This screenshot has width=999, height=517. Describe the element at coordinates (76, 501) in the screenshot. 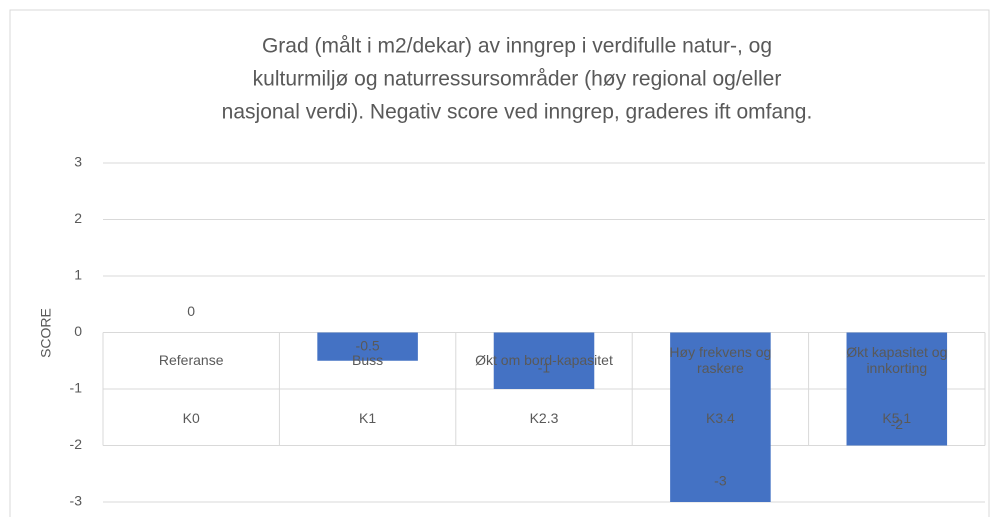

I see `y-tick-label: -3` at that location.